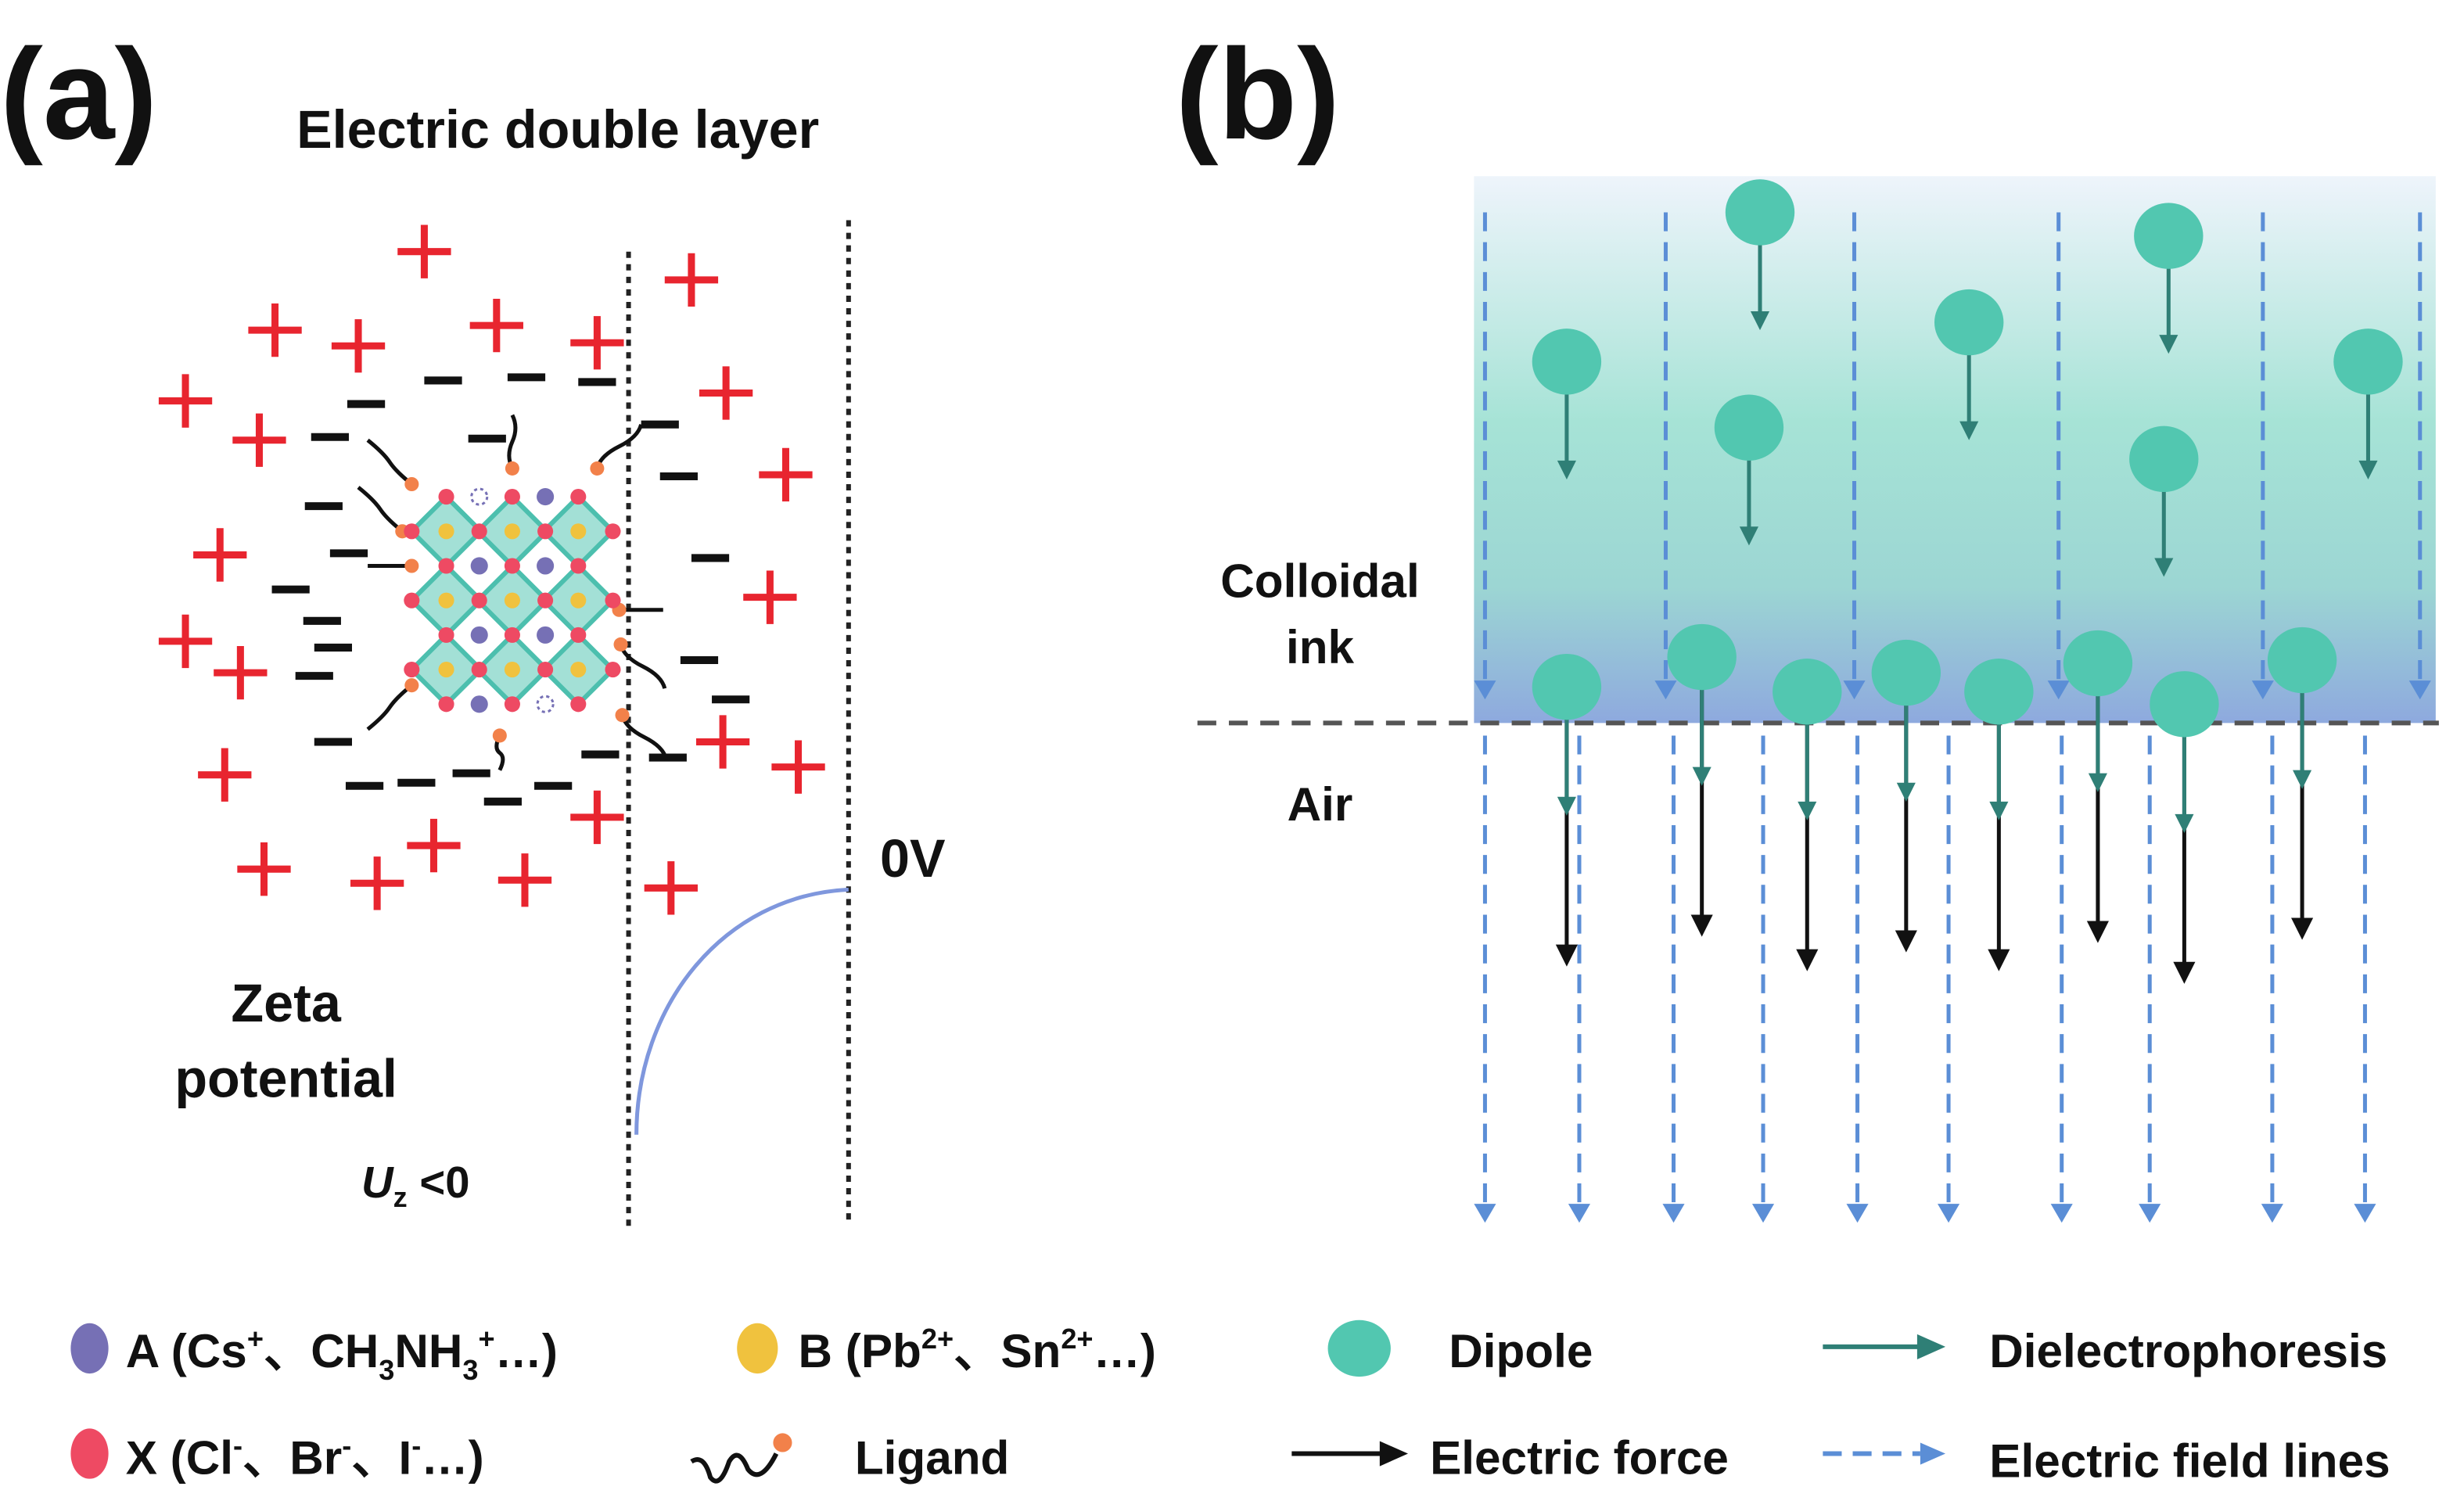  Describe the element at coordinates (89, 1348) in the screenshot. I see `a-site-swatch` at that location.